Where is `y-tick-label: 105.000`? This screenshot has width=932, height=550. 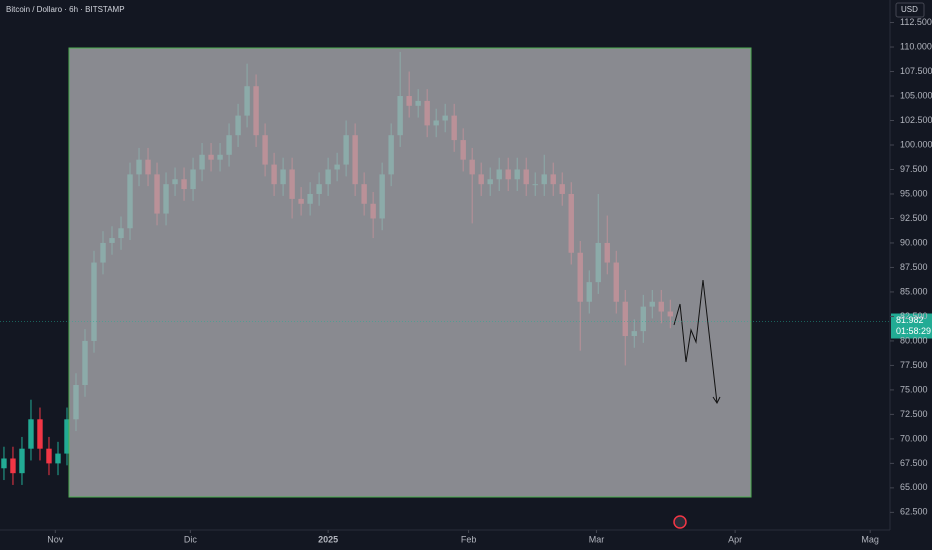
y-tick-label: 105.000 is located at coordinates (916, 95).